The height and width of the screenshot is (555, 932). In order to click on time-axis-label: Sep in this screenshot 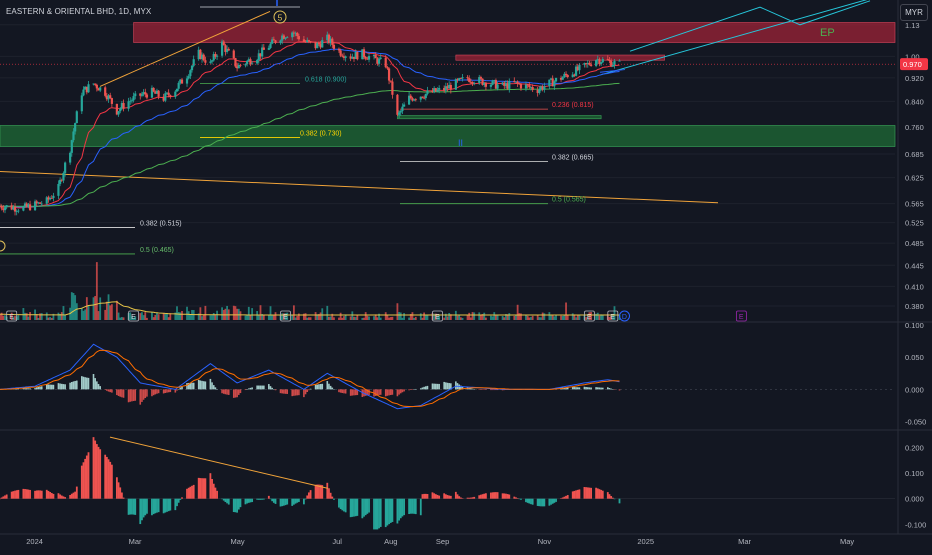, I will do `click(442, 541)`.